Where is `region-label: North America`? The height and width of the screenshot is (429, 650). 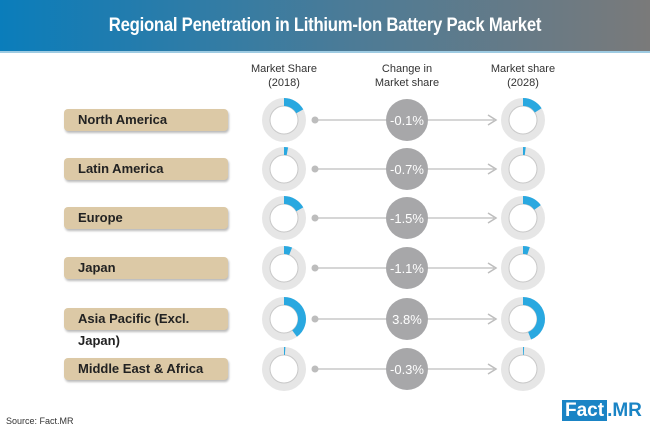
region-label: North America is located at coordinates (146, 120).